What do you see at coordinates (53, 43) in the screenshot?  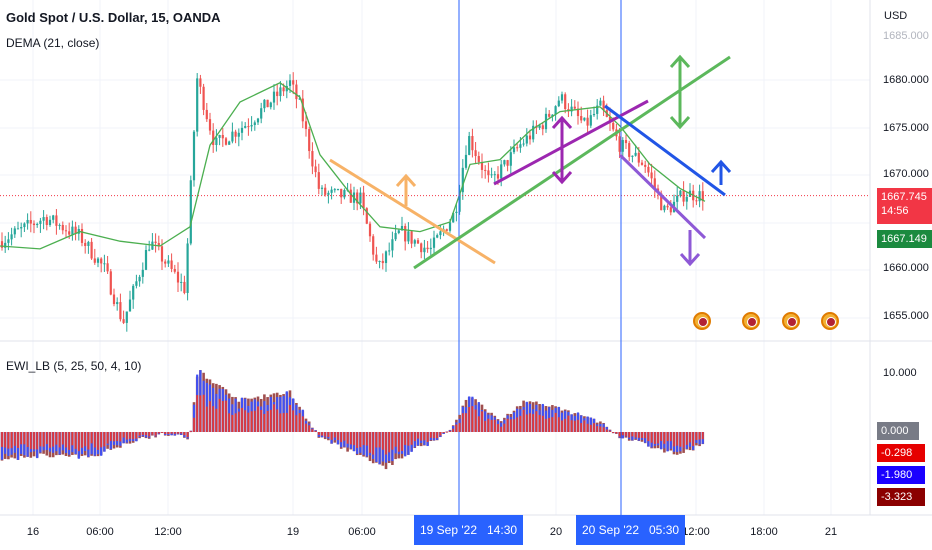 I see `dema-indicator-label: DEMA (21, close)` at bounding box center [53, 43].